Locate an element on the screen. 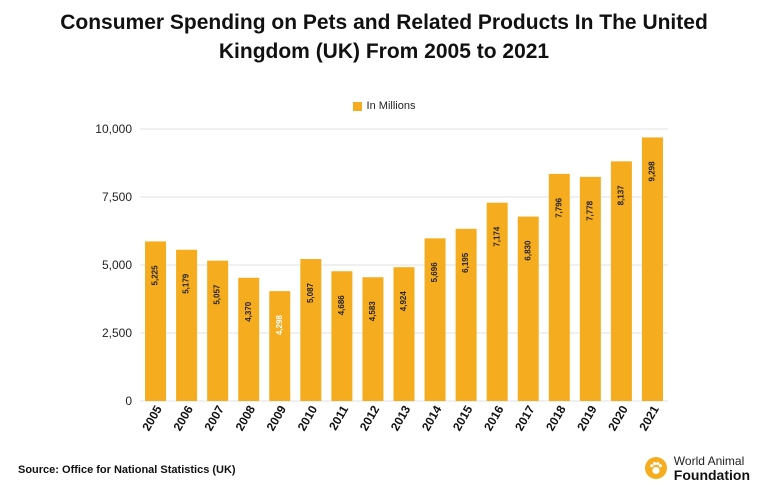 The height and width of the screenshot is (493, 768). legend-label: In Millions is located at coordinates (391, 106).